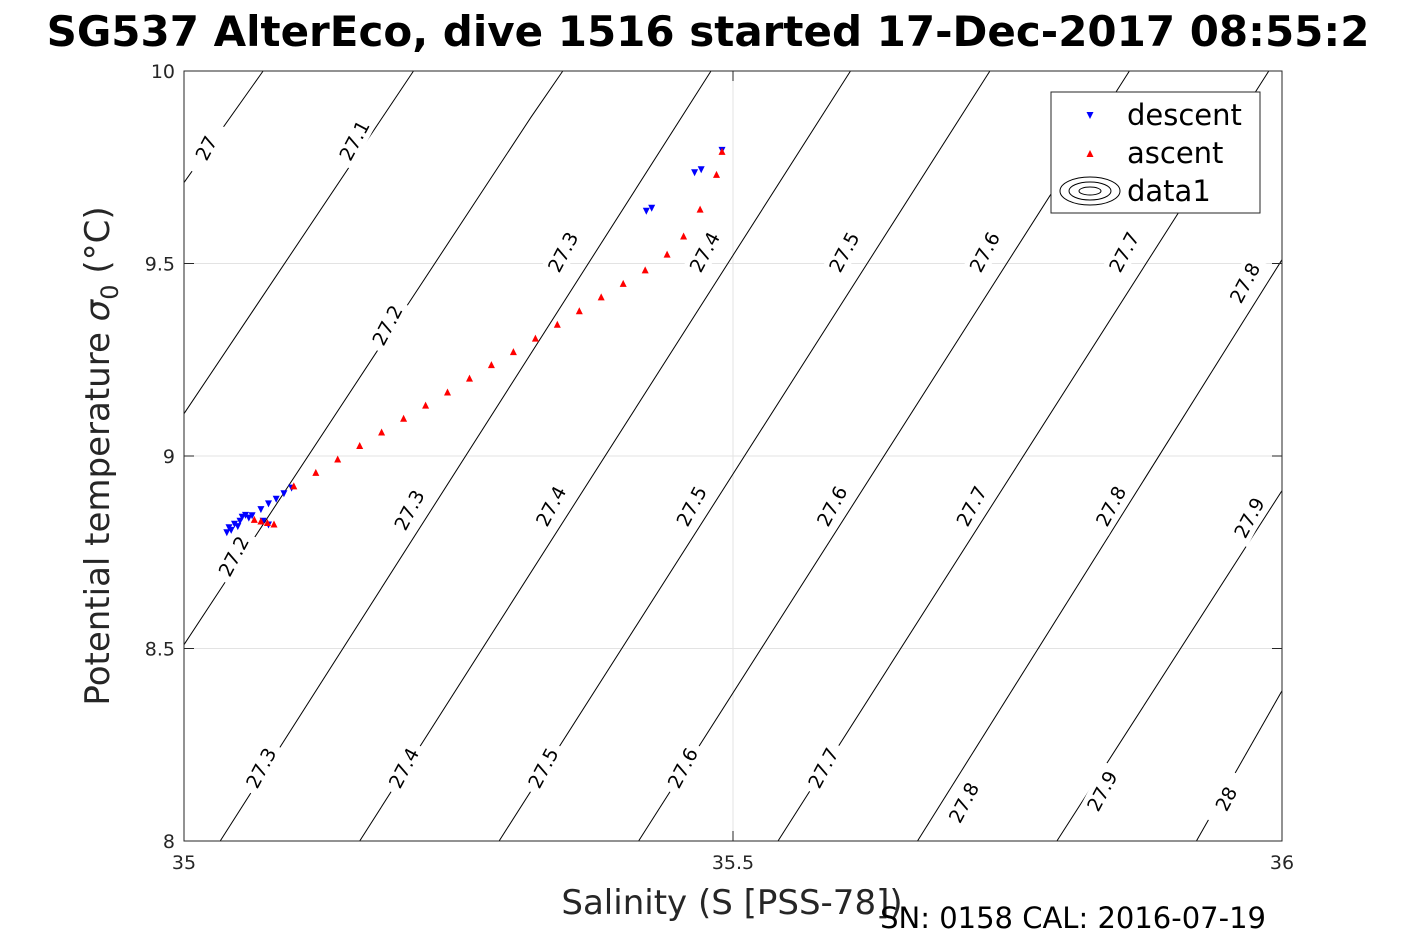  What do you see at coordinates (169, 457) in the screenshot?
I see `y-tick-label: 9` at bounding box center [169, 457].